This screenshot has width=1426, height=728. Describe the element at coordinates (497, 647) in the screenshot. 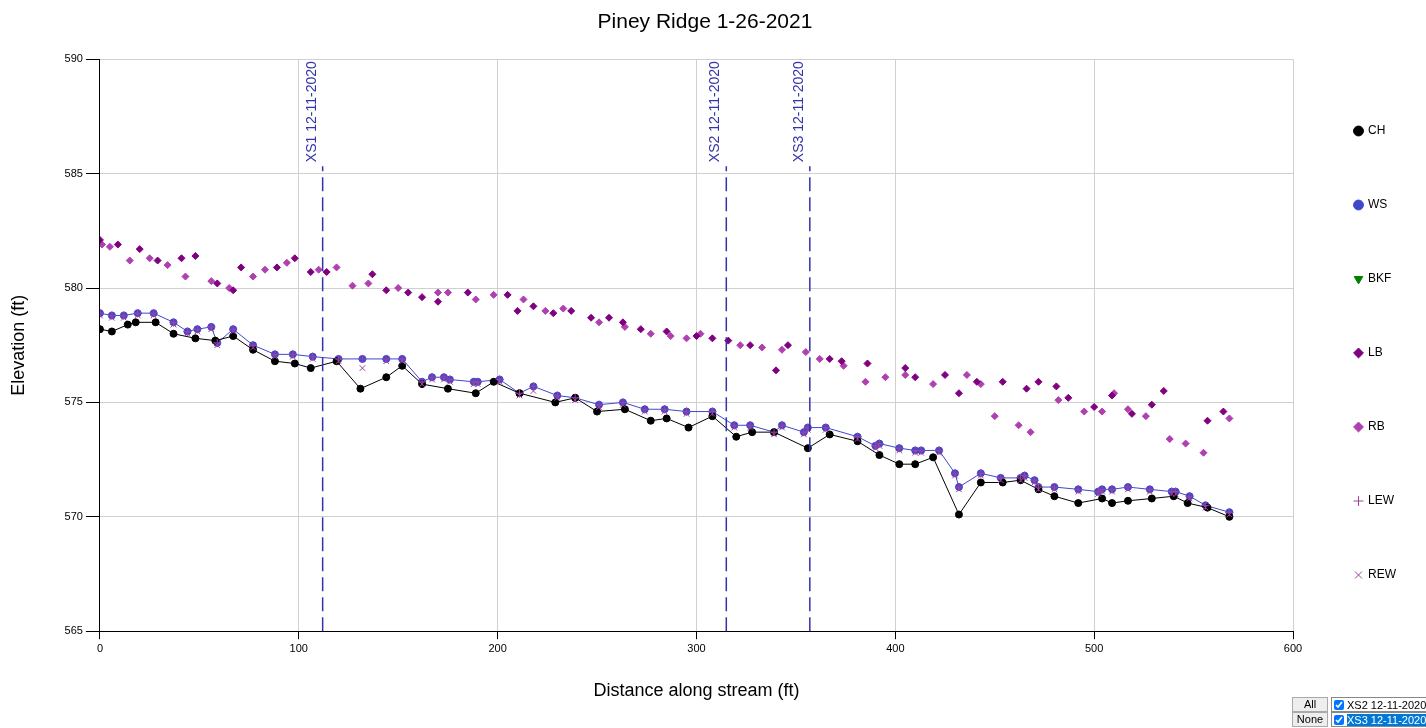

I see `x-tick-label: 200` at that location.